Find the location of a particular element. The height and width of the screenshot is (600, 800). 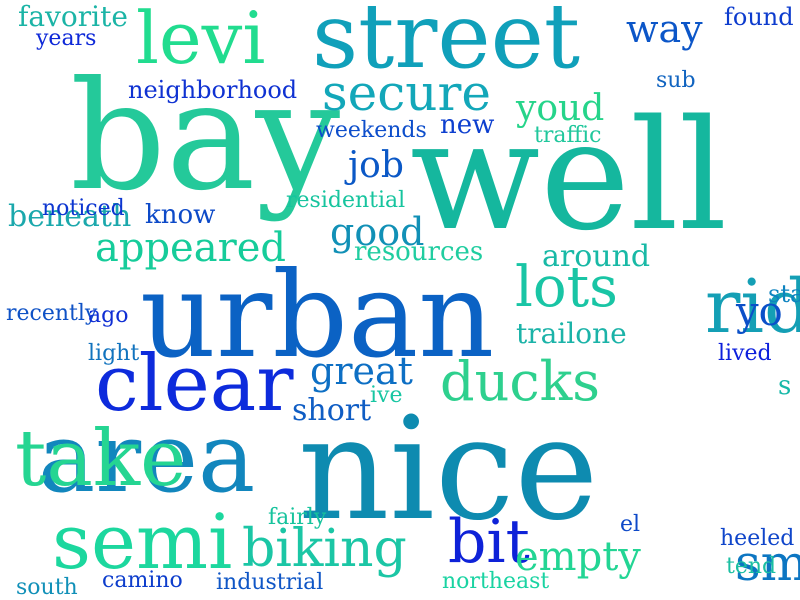

word-resources: resources is located at coordinates (419, 252).